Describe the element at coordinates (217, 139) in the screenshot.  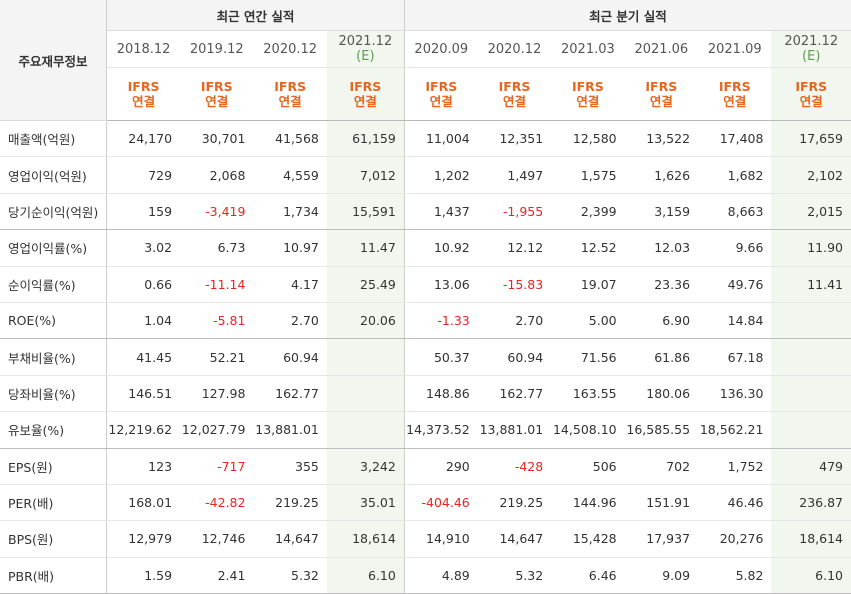
I see `value-cell: 30,701` at that location.